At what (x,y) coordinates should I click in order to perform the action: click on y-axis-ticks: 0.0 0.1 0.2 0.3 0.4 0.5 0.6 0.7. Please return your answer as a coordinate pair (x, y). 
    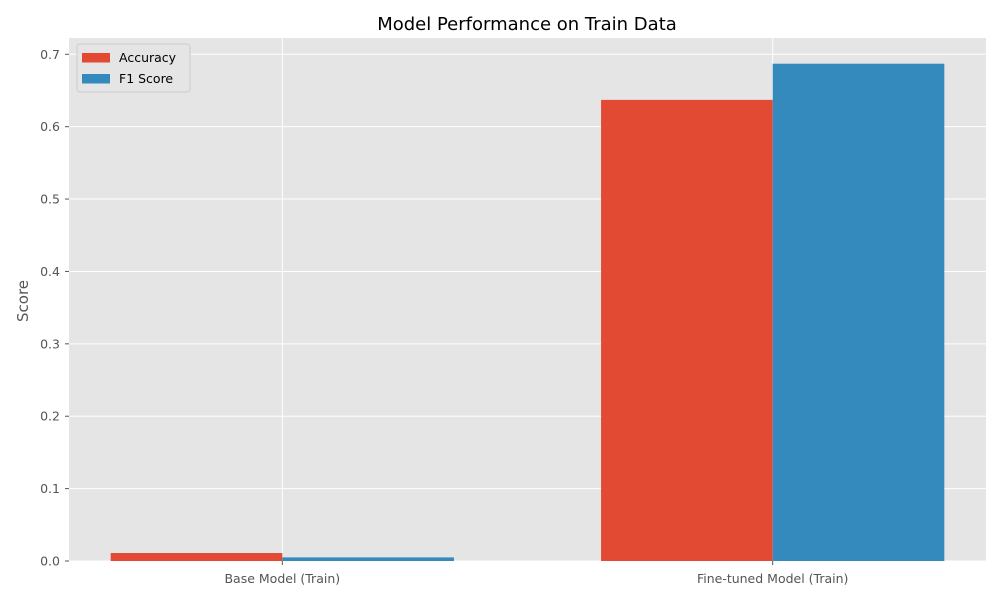
    Looking at the image, I should click on (54, 308).